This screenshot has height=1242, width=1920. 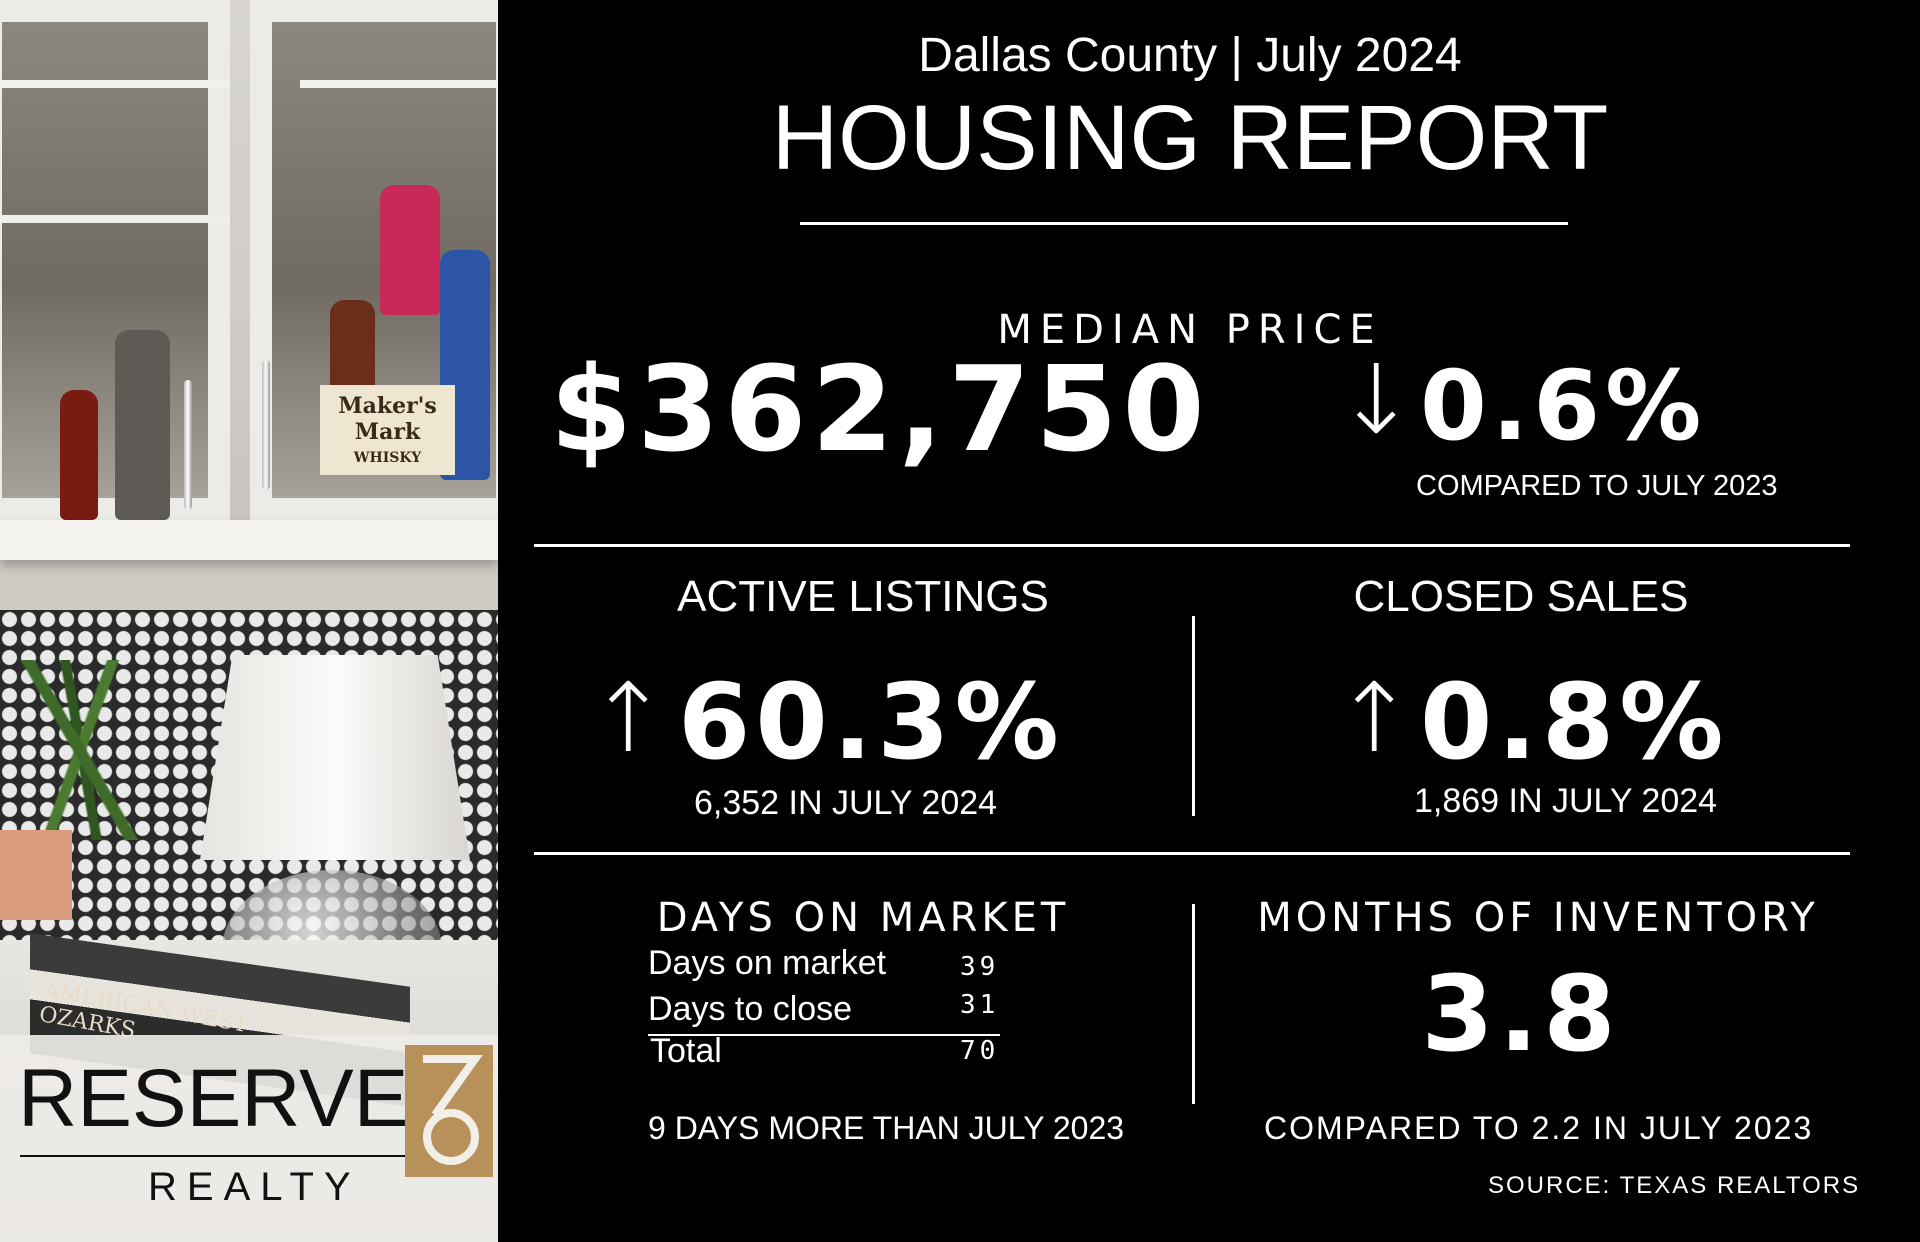 I want to click on lampshade, so click(x=335, y=757).